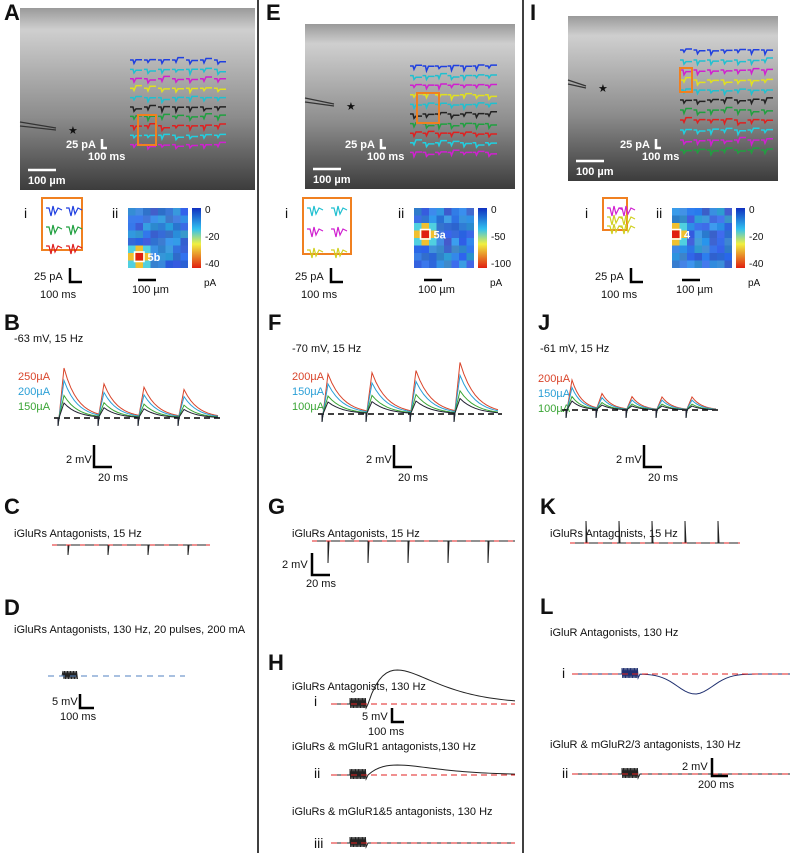 The height and width of the screenshot is (853, 793). Describe the element at coordinates (410, 392) in the screenshot. I see `epsp-trace` at that location.